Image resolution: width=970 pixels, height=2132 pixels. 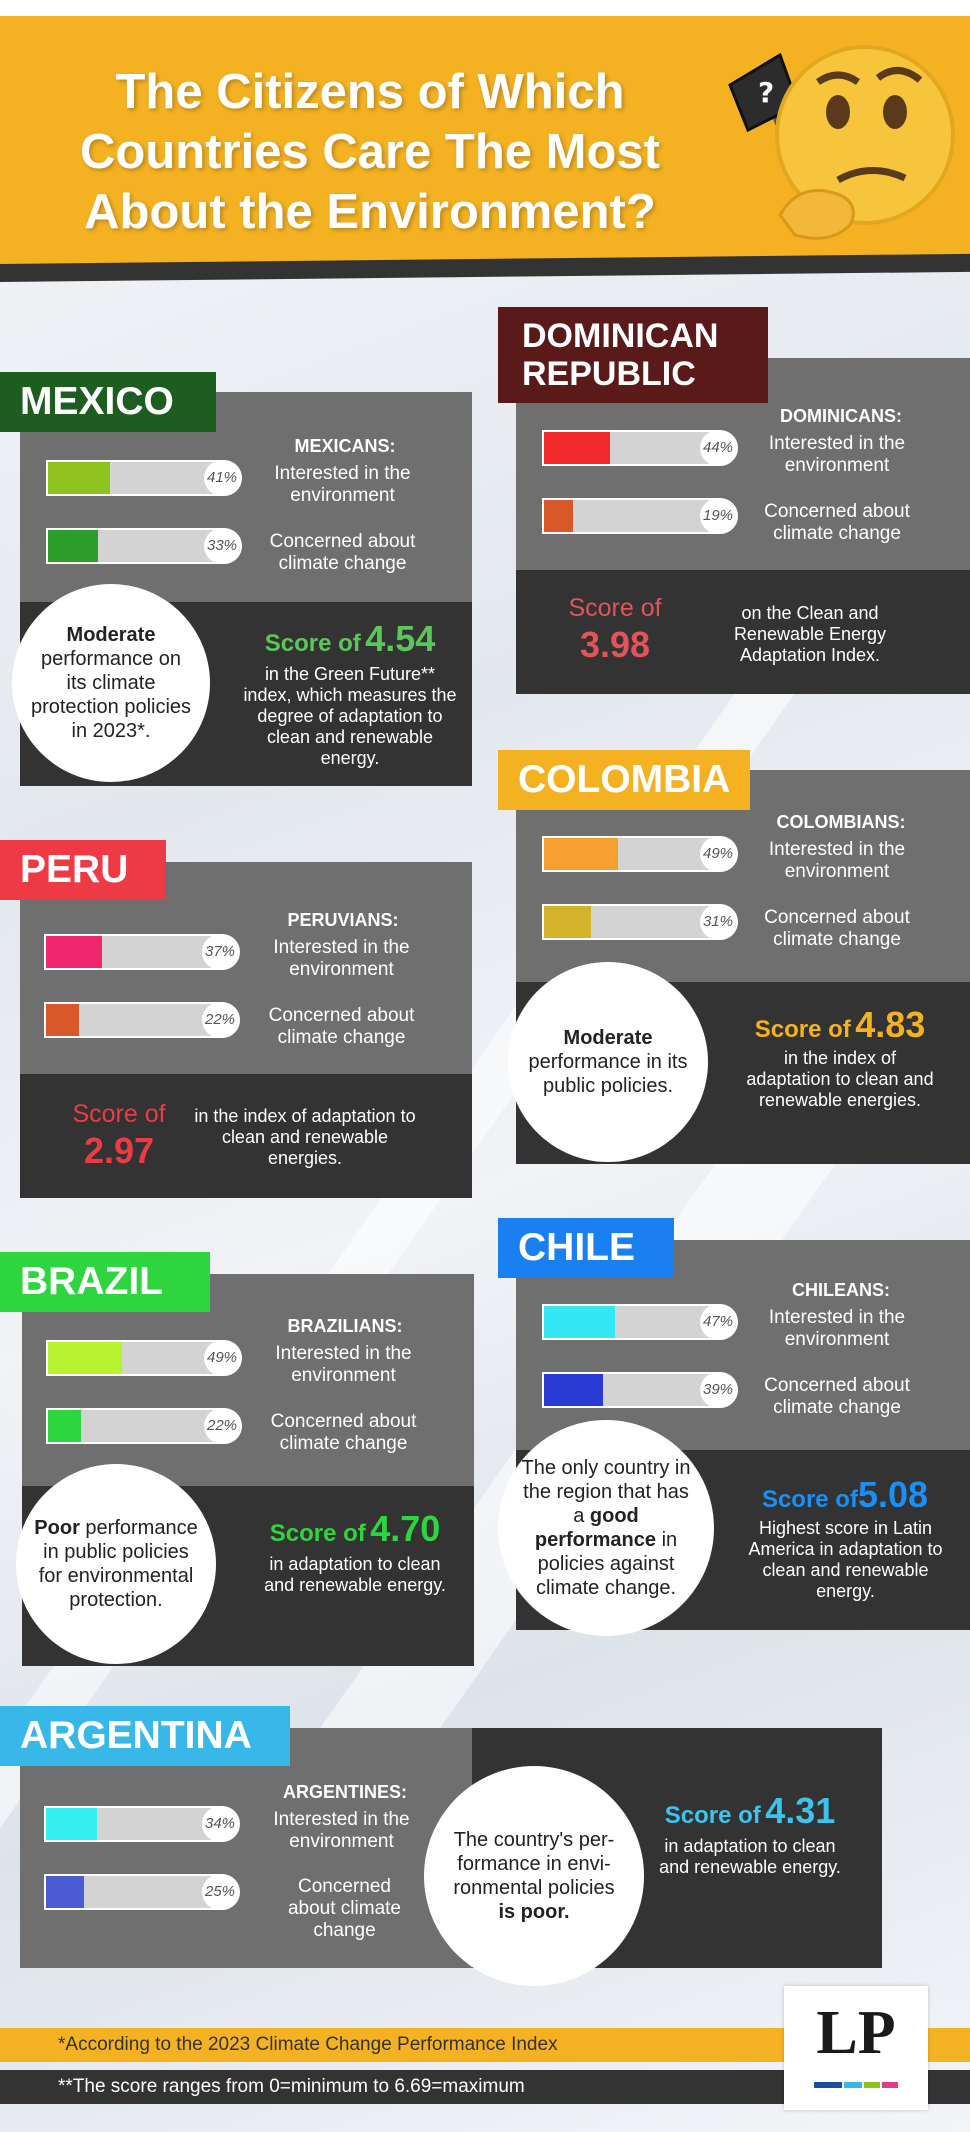 What do you see at coordinates (144, 1426) in the screenshot?
I see `bar-concerned-brazil: 22%` at bounding box center [144, 1426].